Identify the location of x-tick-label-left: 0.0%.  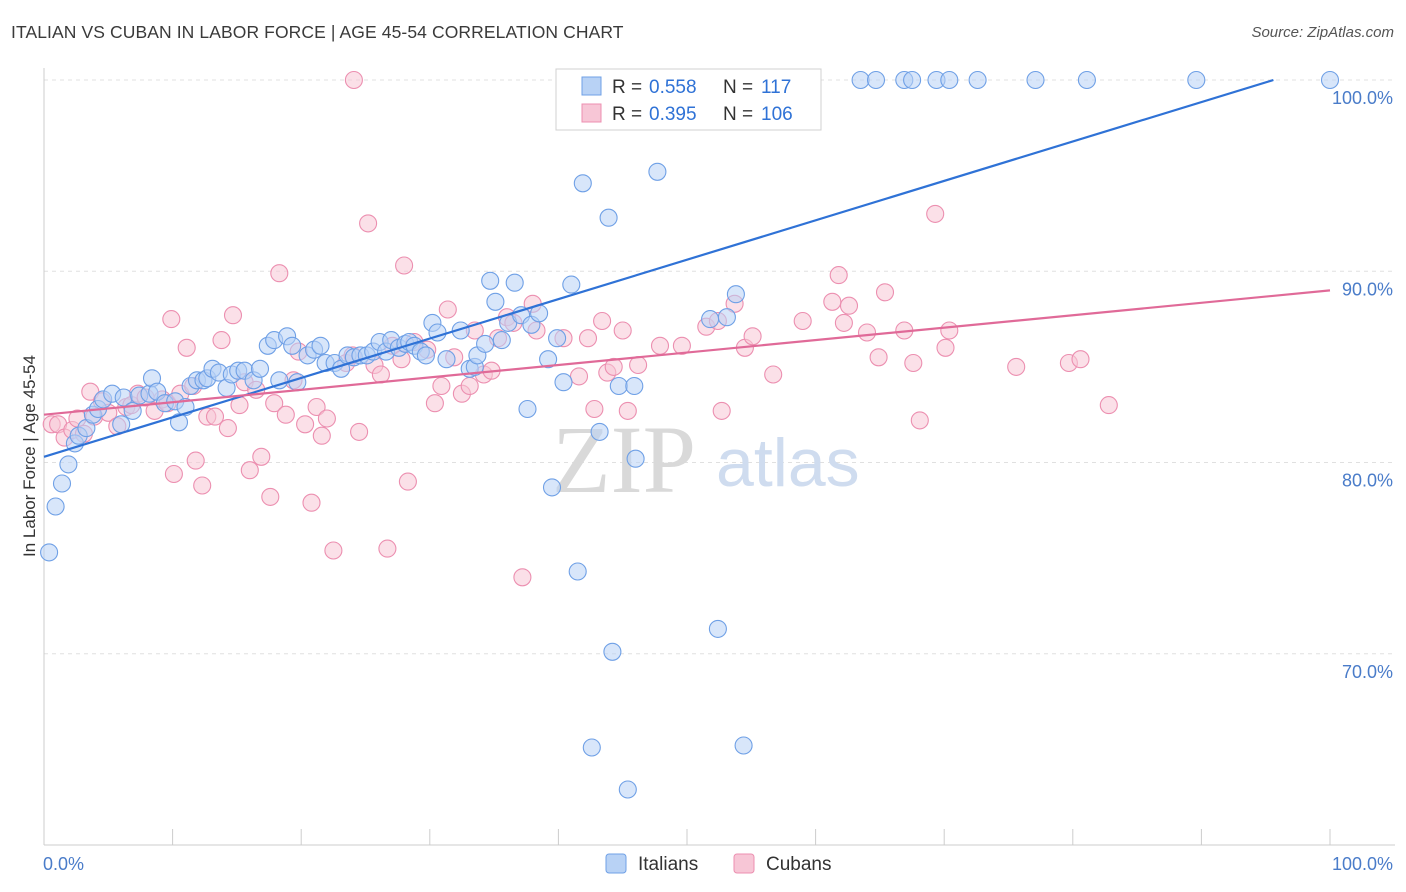
(63, 864).